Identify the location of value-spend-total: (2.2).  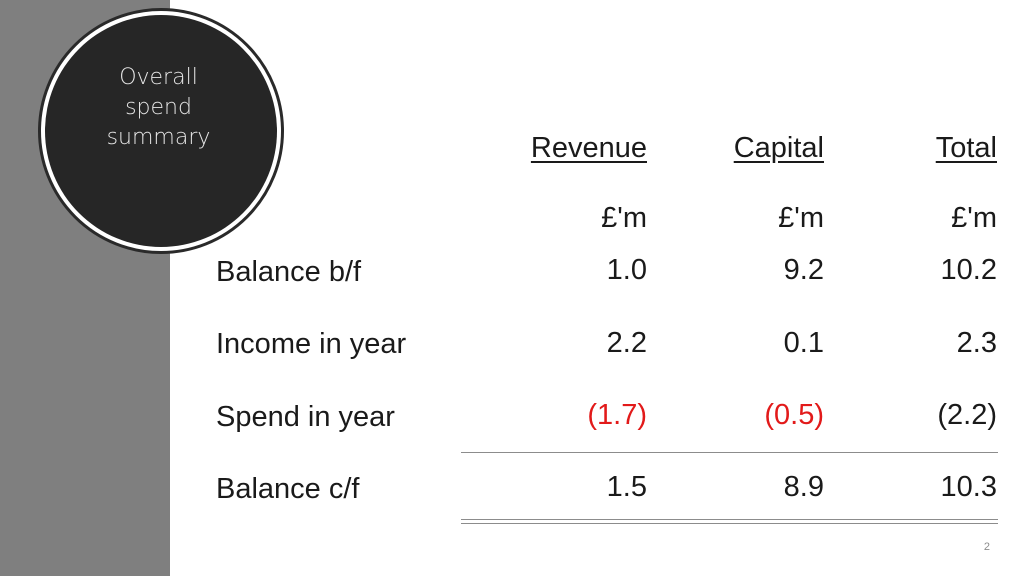
(967, 415).